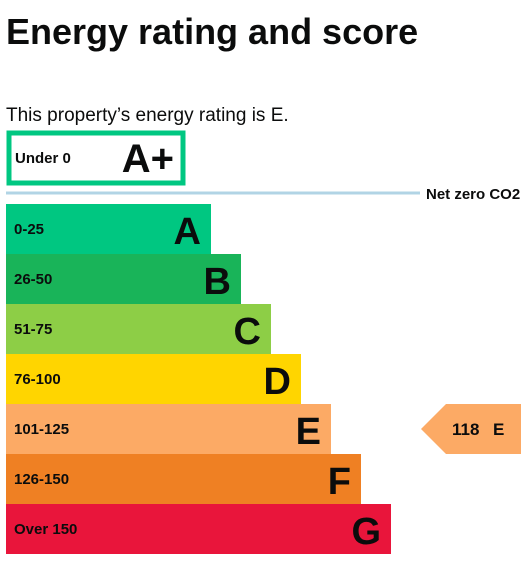 Image resolution: width=529 pixels, height=577 pixels. I want to click on band-letter-d: D, so click(277, 382).